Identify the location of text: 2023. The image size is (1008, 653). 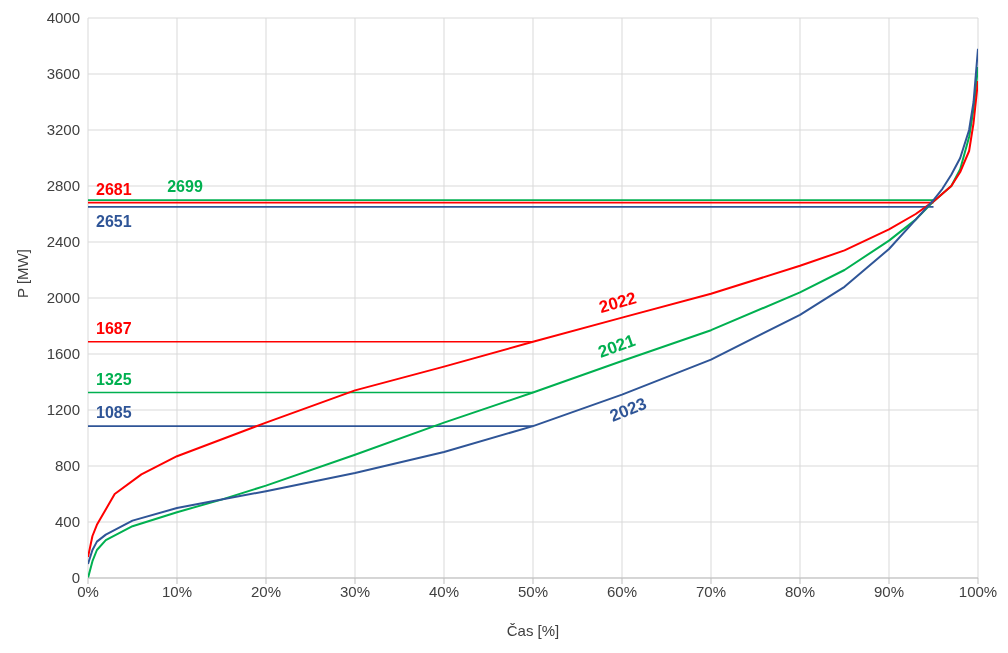
(628, 410).